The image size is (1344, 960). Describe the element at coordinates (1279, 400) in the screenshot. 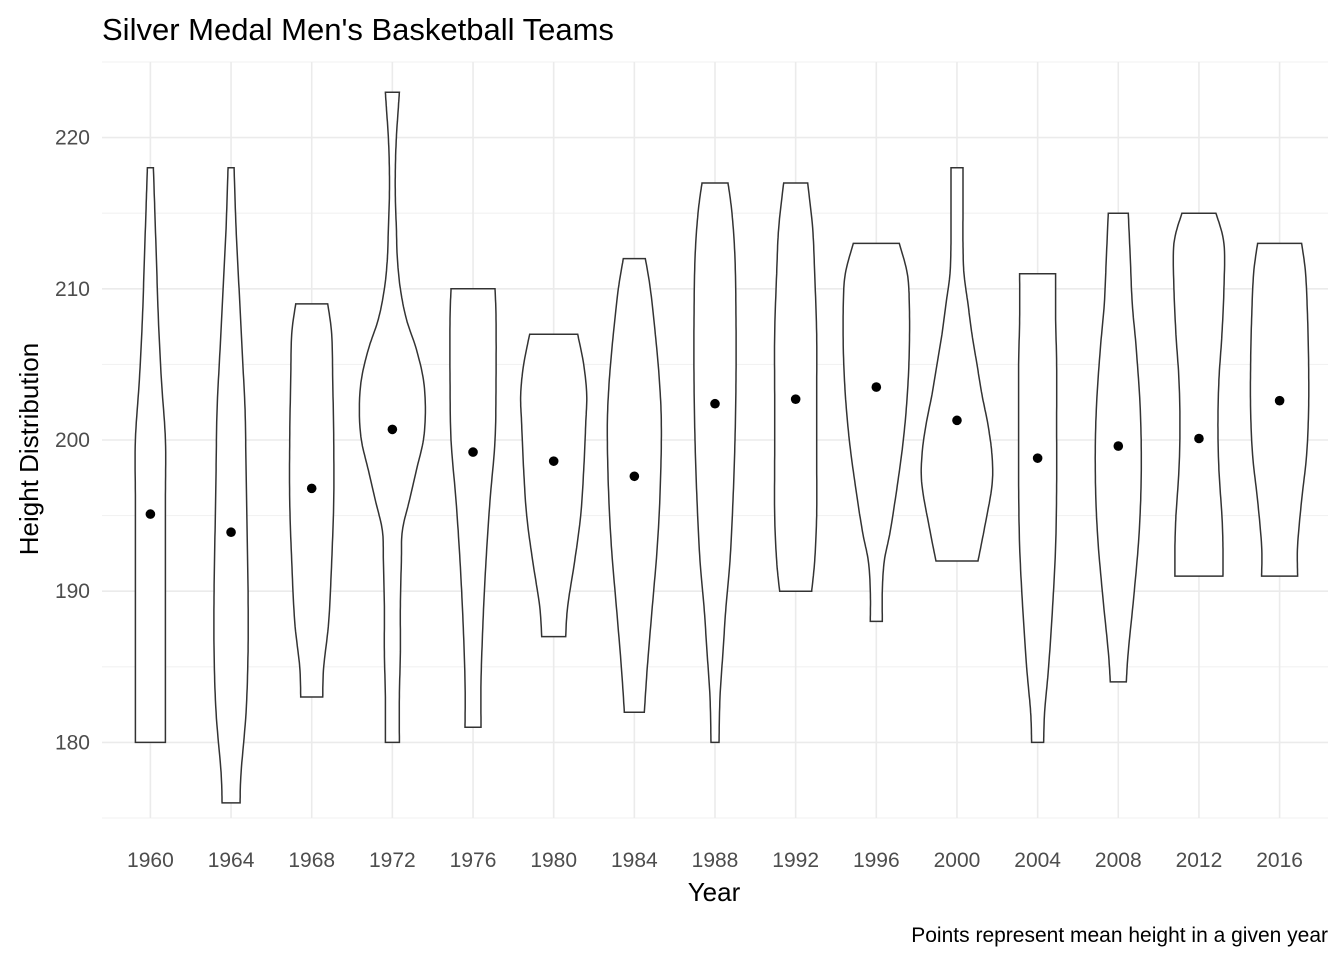

I see `mean-point-2016` at that location.